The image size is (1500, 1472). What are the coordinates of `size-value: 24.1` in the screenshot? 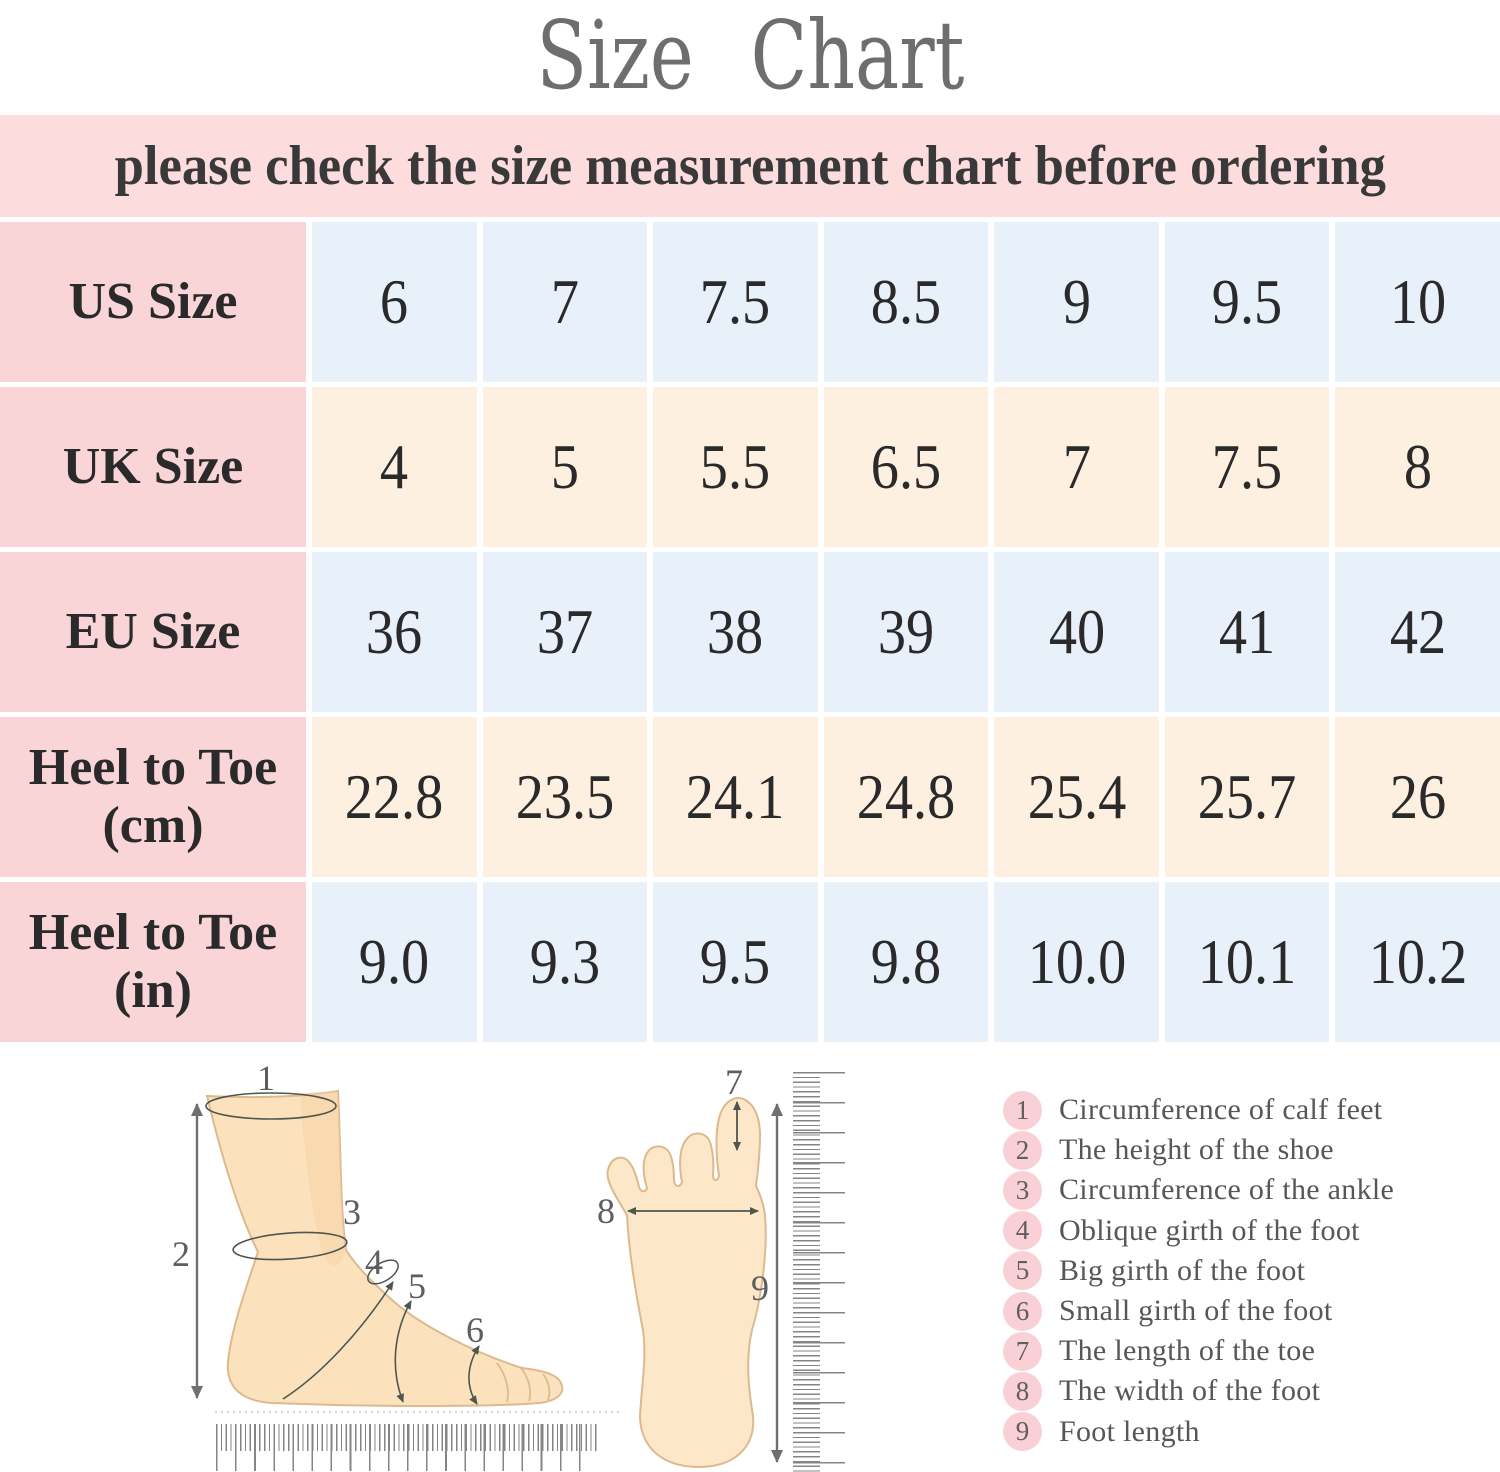 It's located at (735, 797).